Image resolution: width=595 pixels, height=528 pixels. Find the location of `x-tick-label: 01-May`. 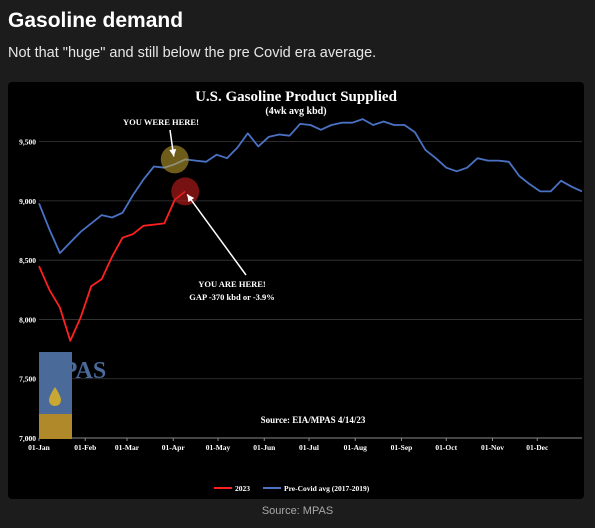

x-tick-label: 01-May is located at coordinates (218, 447).